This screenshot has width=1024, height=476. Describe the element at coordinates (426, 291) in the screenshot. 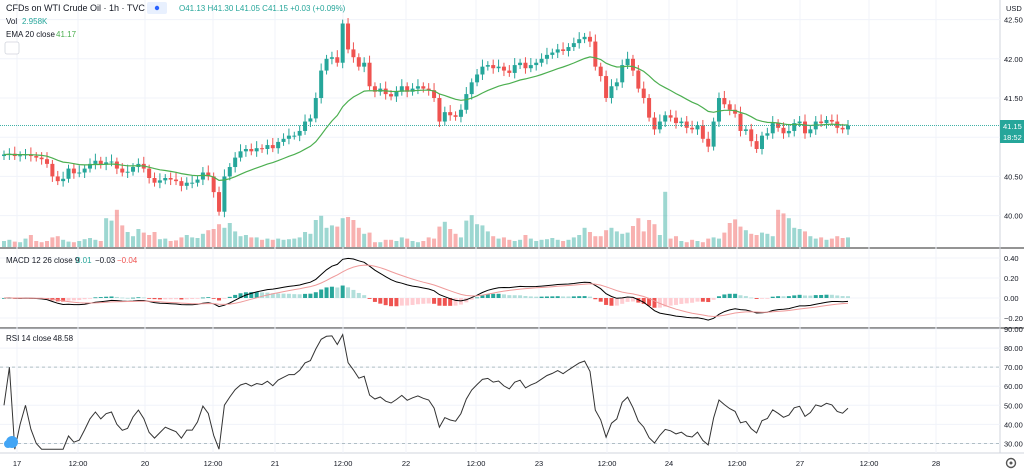

I see `signal-line` at that location.